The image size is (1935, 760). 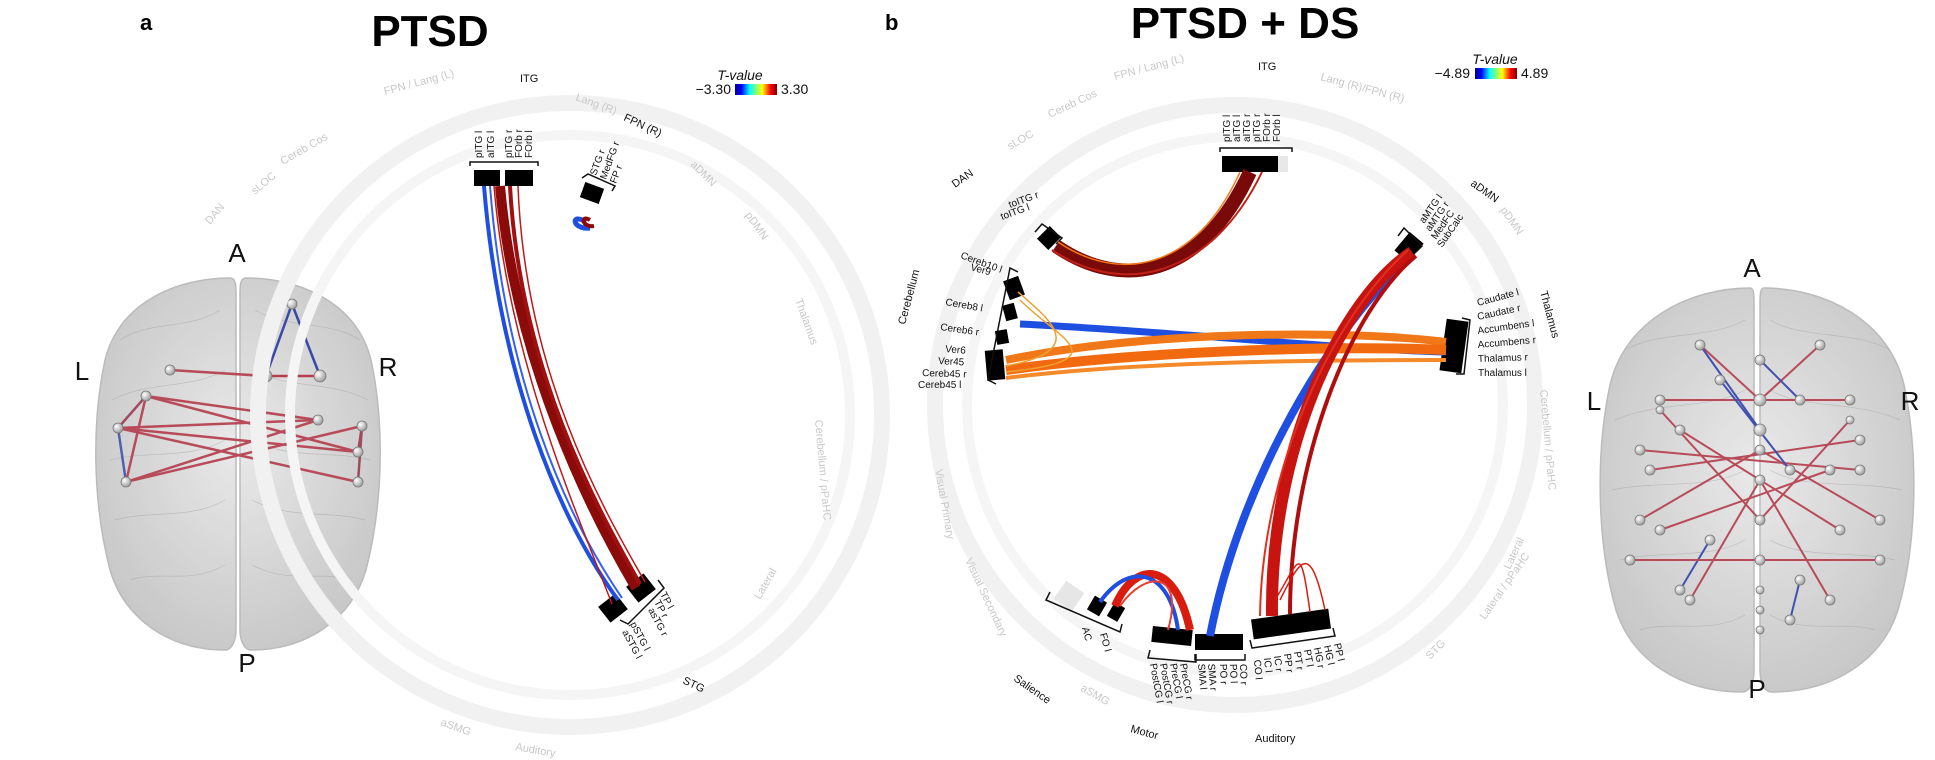 What do you see at coordinates (146, 22) in the screenshot?
I see `panel-letter-a: a` at bounding box center [146, 22].